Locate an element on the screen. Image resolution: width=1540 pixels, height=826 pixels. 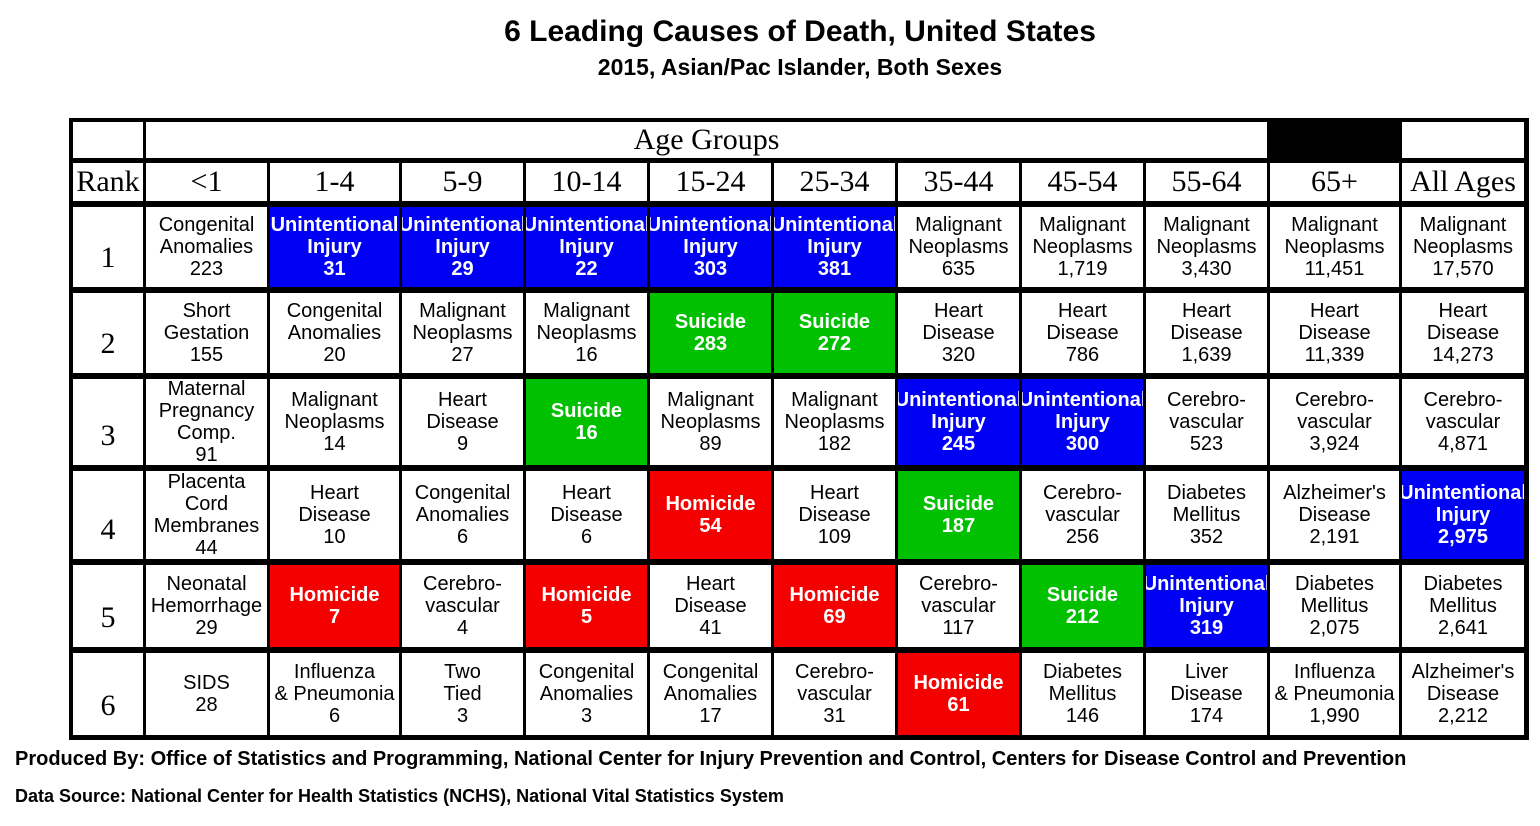
death-count: 283 is located at coordinates (710, 344).